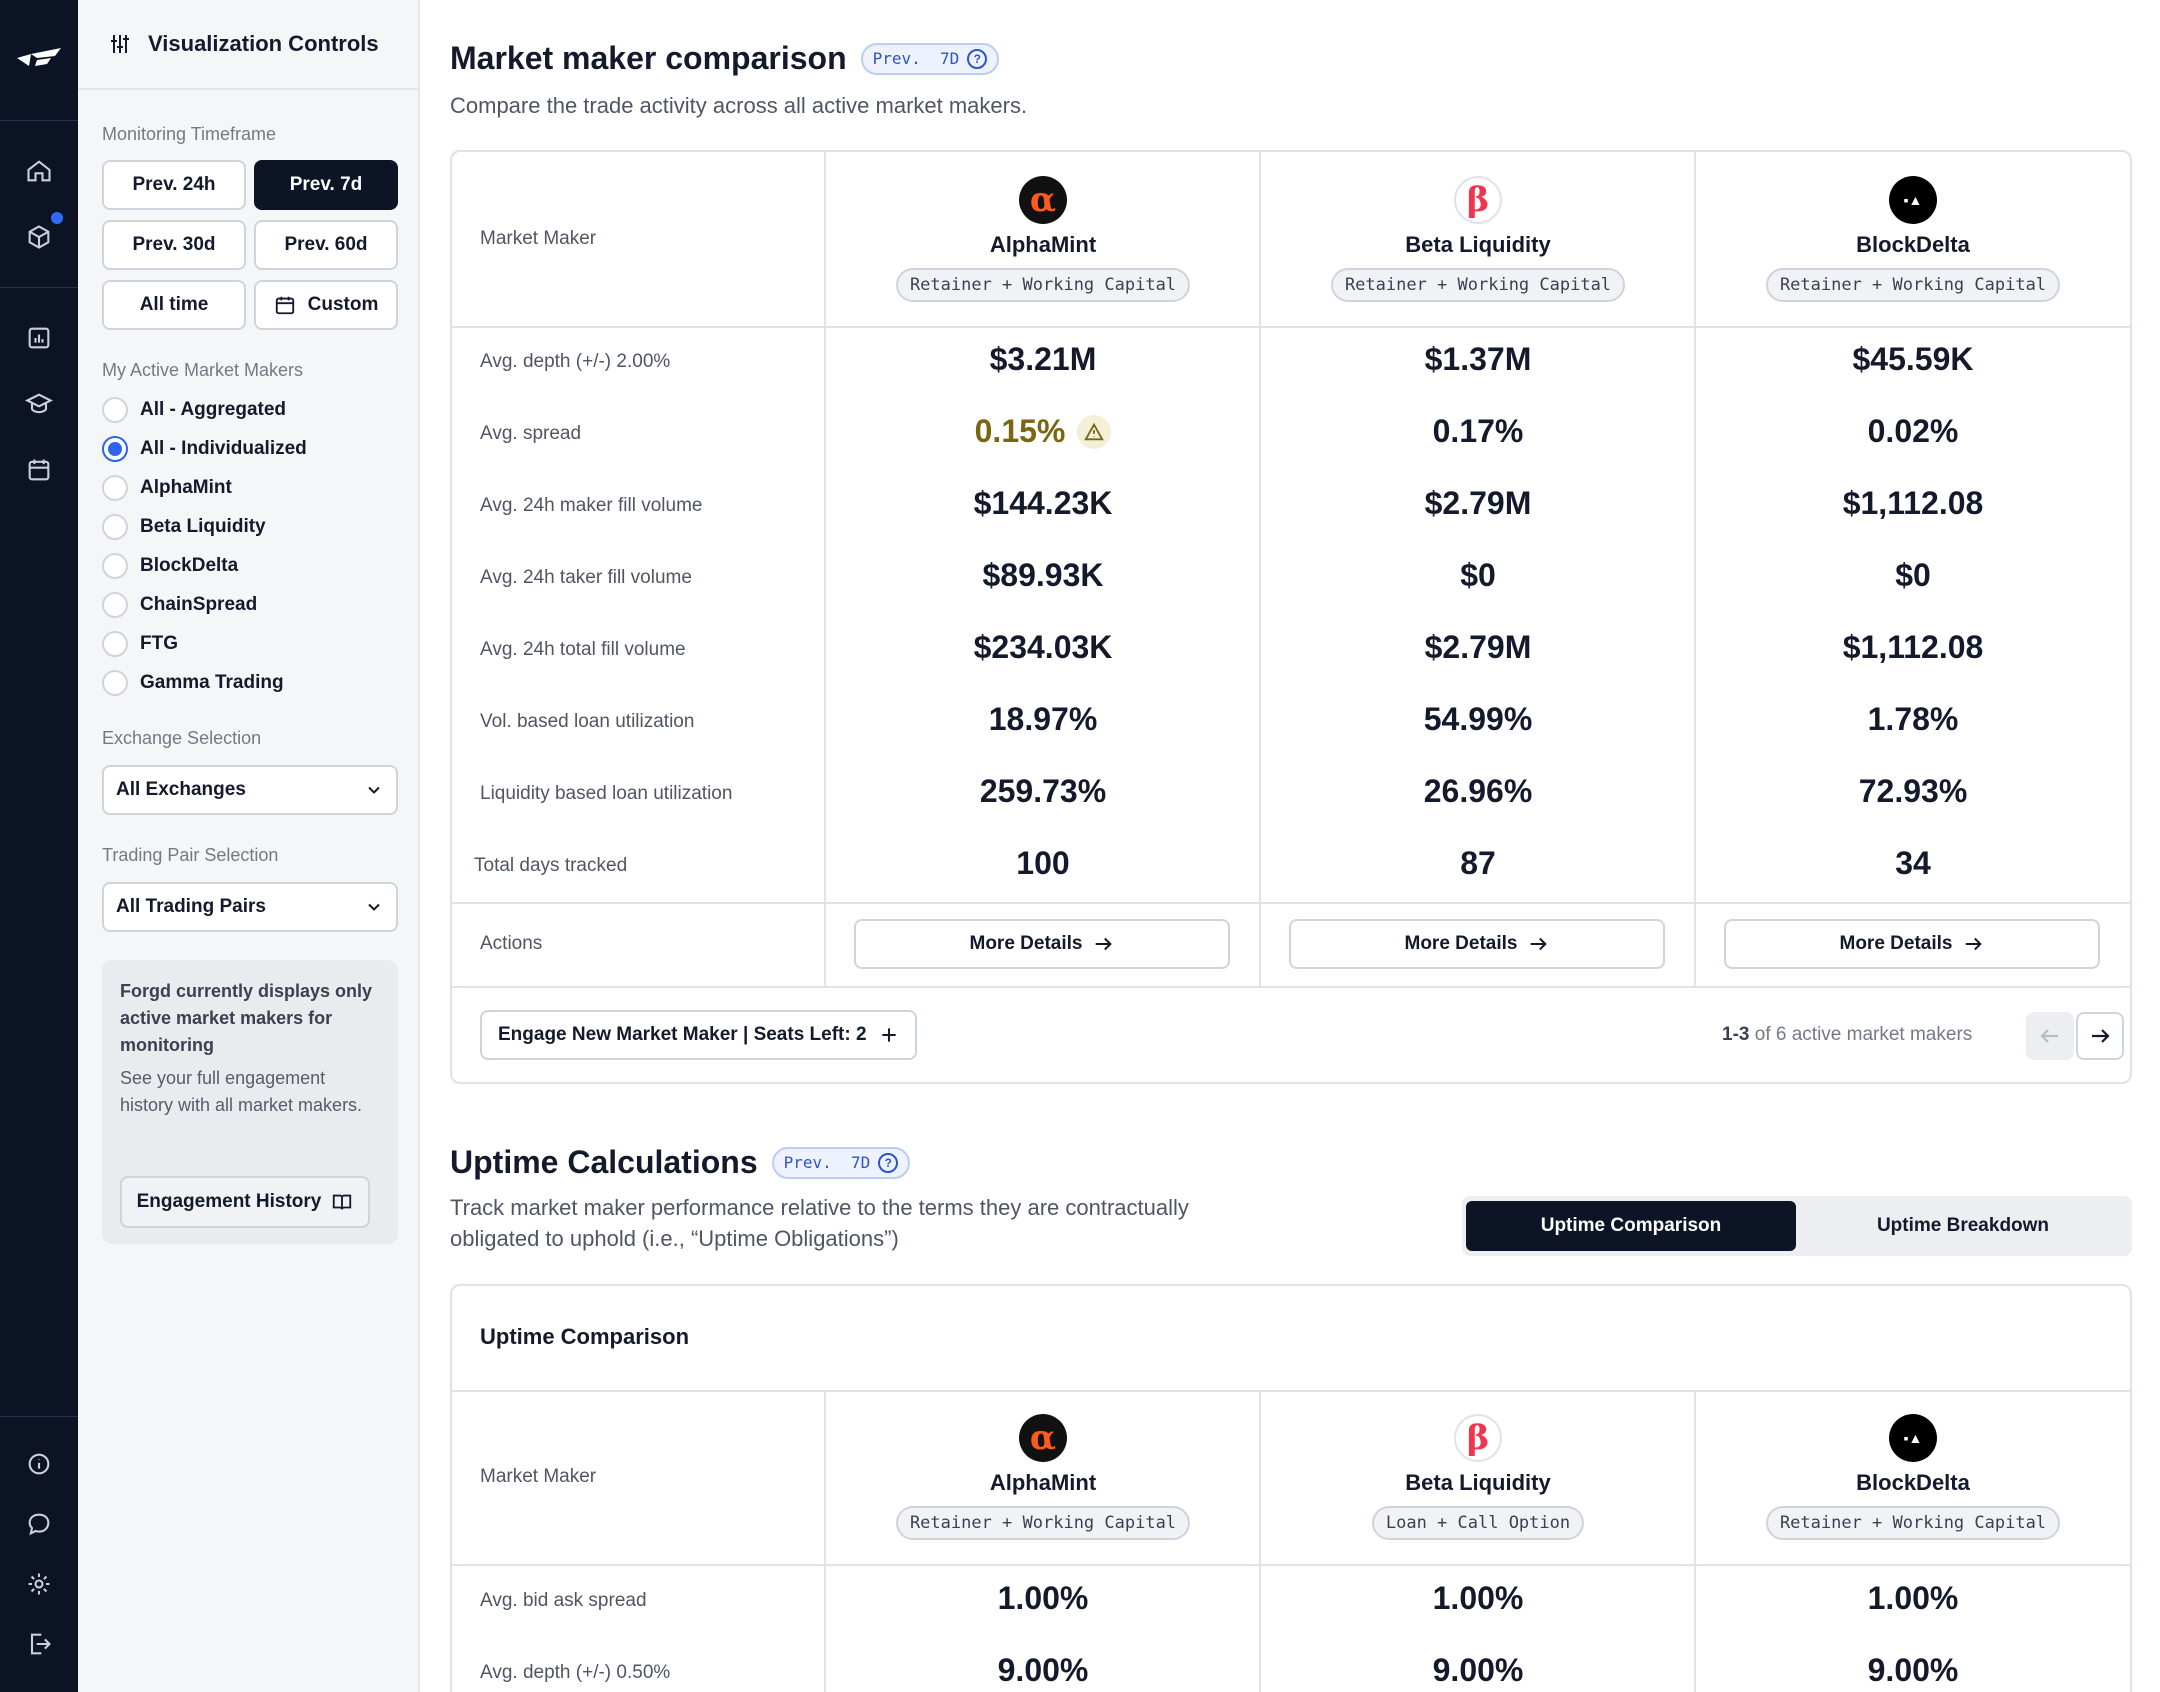  What do you see at coordinates (181, 789) in the screenshot?
I see `exchange-select-value: All Exchanges` at bounding box center [181, 789].